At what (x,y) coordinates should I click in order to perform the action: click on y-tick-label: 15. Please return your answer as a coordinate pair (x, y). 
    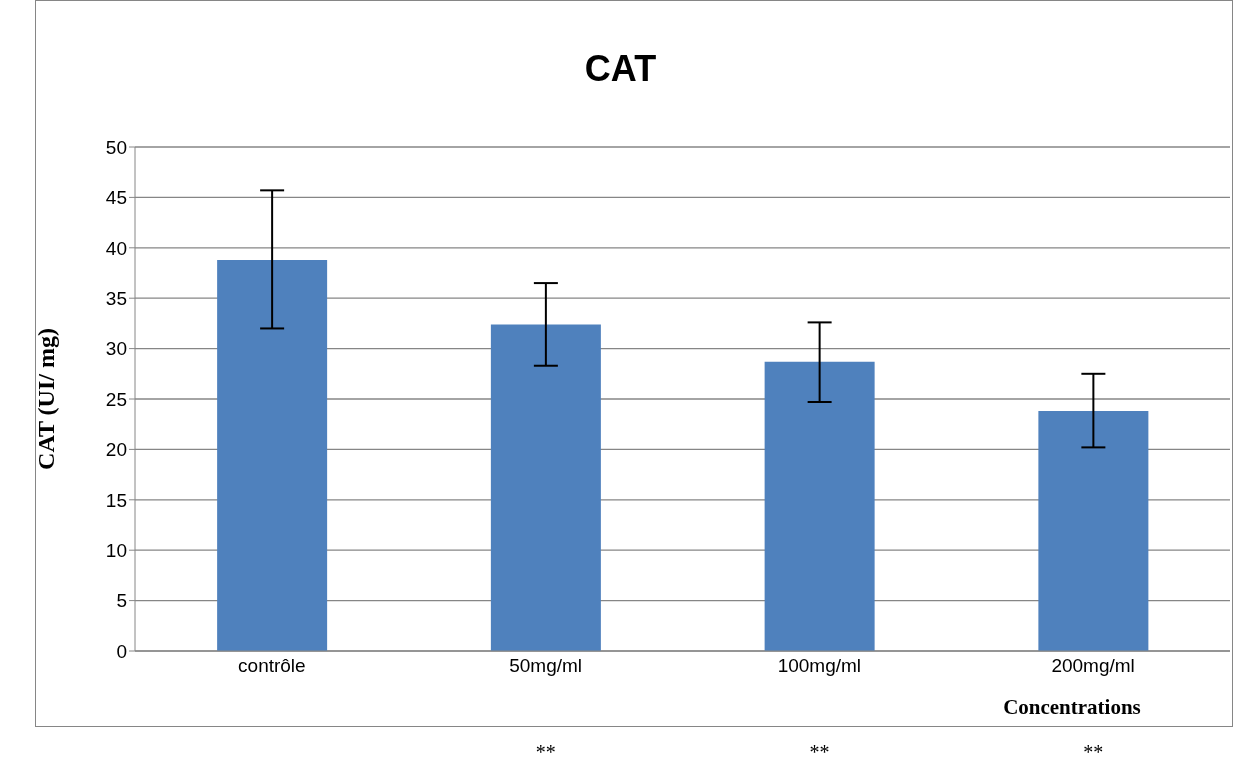
    Looking at the image, I should click on (116, 500).